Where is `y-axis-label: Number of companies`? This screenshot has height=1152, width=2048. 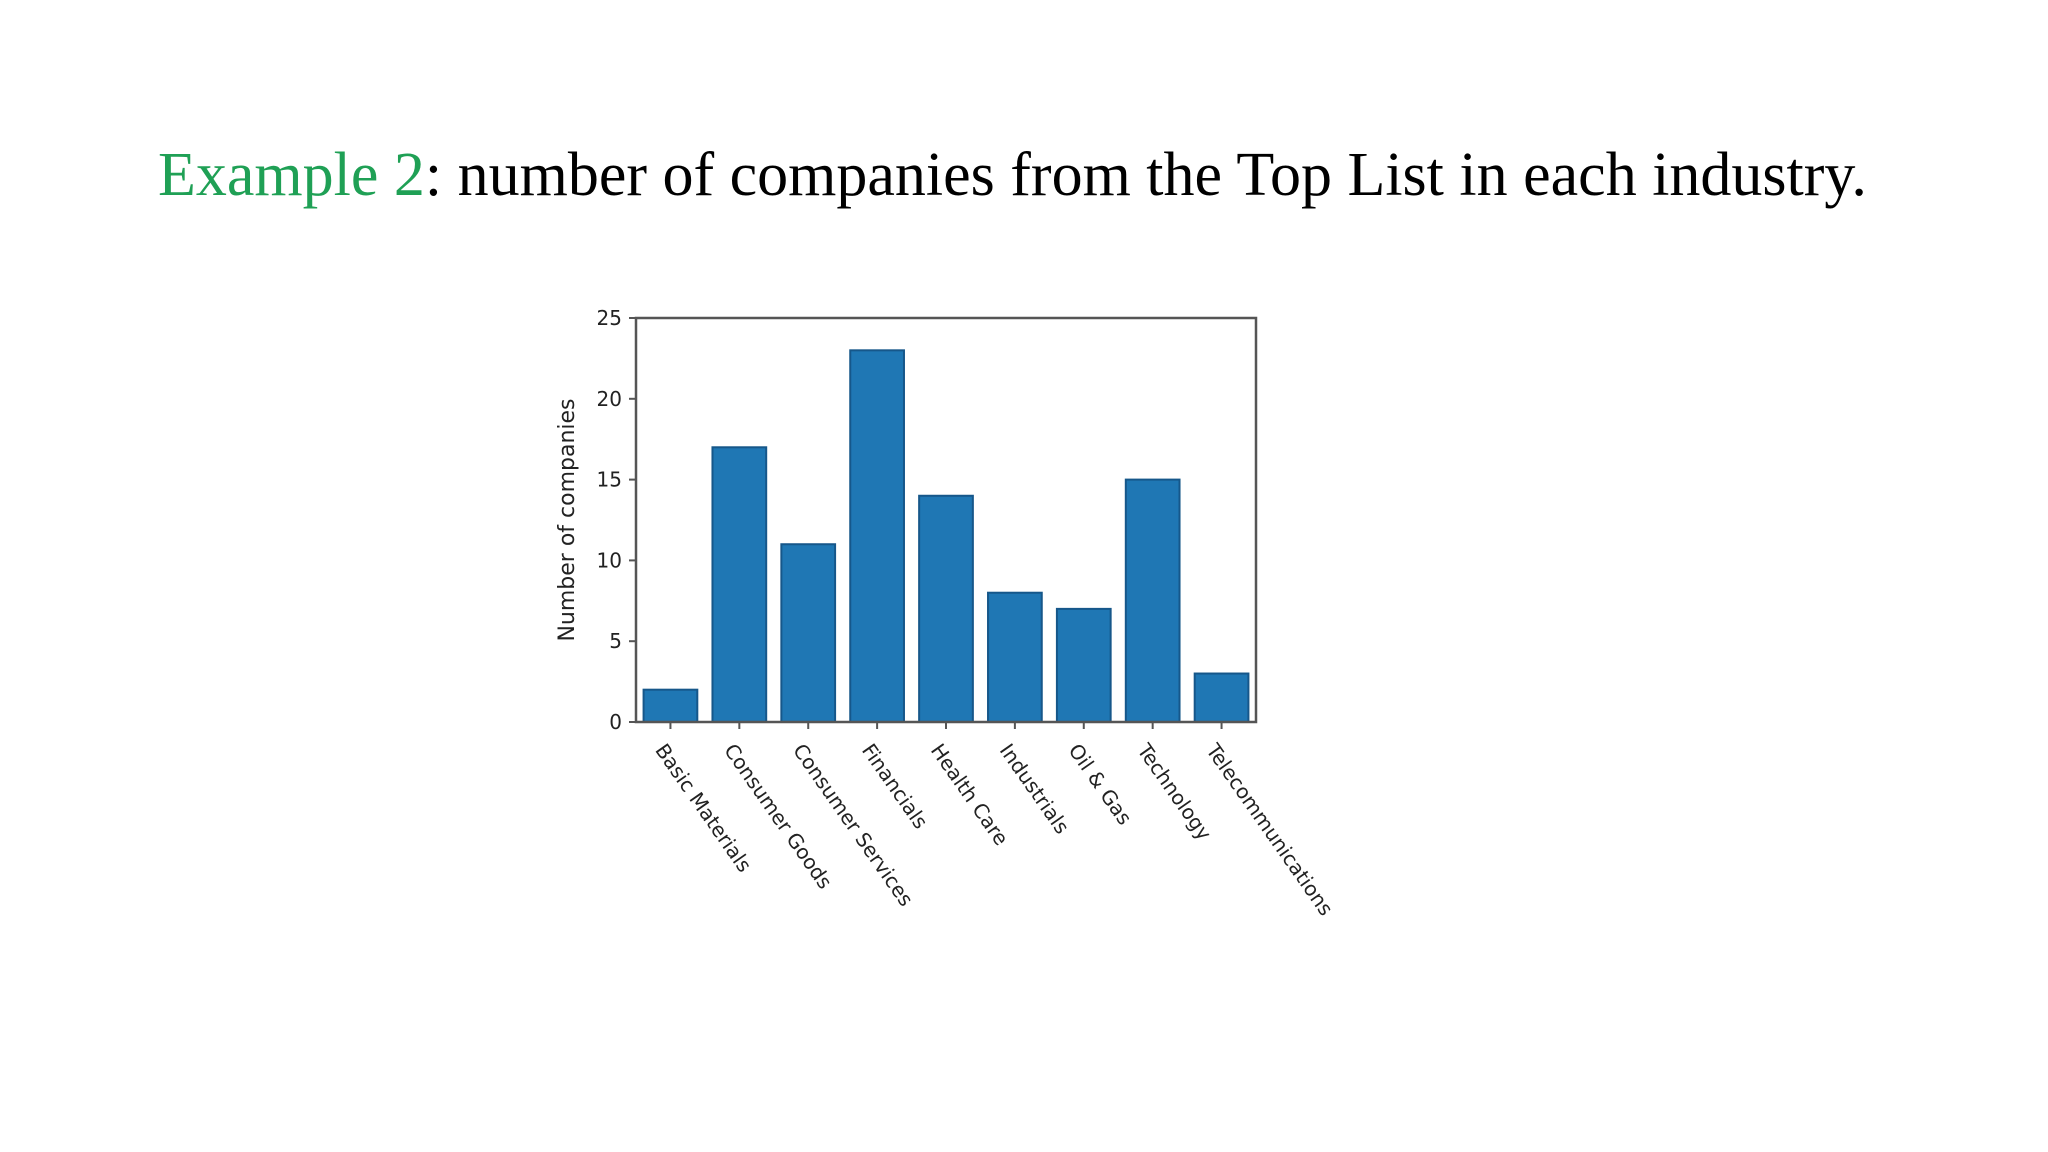 y-axis-label: Number of companies is located at coordinates (567, 519).